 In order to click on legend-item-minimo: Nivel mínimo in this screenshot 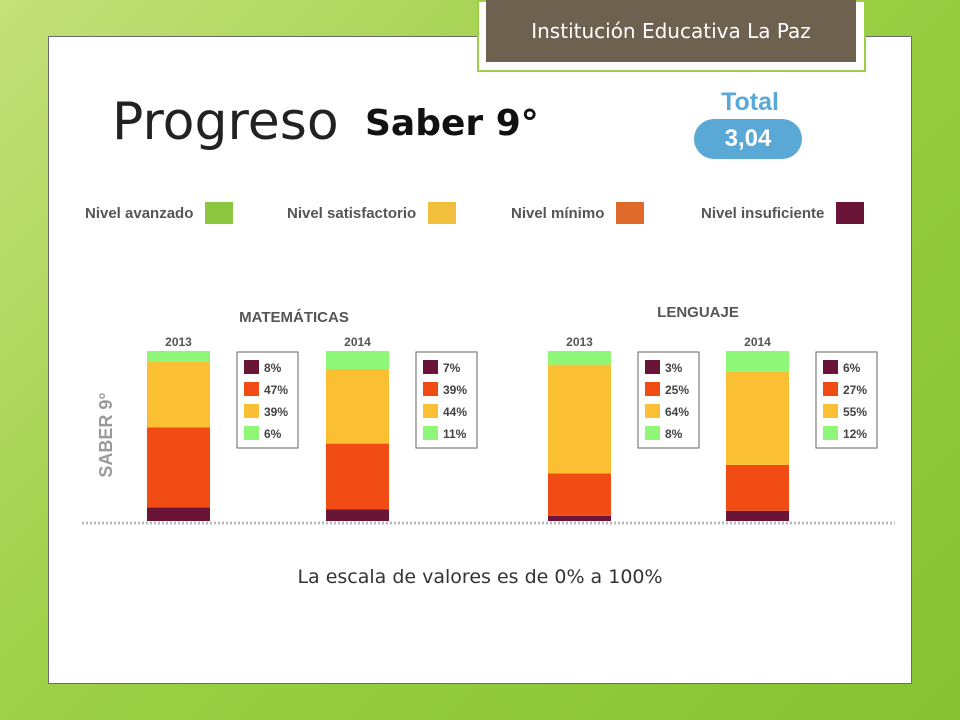, I will do `click(578, 213)`.